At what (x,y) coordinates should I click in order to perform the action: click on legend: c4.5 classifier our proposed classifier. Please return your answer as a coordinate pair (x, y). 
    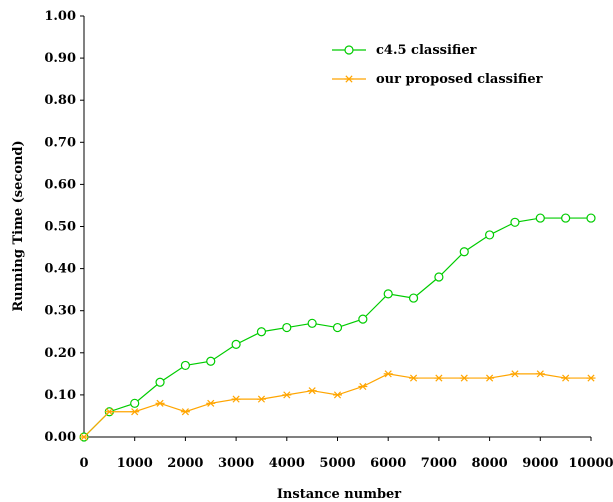
    Looking at the image, I should click on (437, 65).